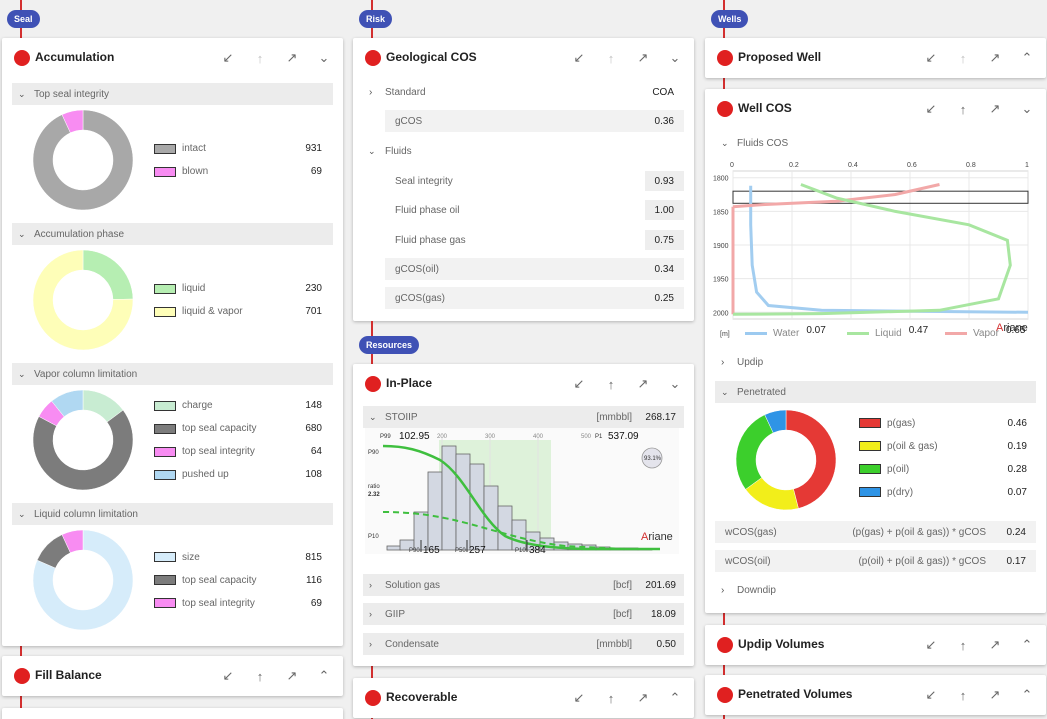 The height and width of the screenshot is (719, 1047). I want to click on seal-pill: Seal, so click(23, 19).